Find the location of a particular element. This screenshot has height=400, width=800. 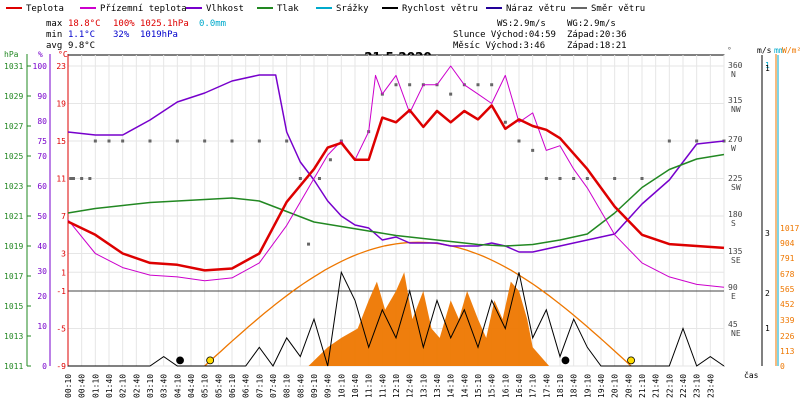

stats-max-press: 1025.1hPa is located at coordinates (164, 24).